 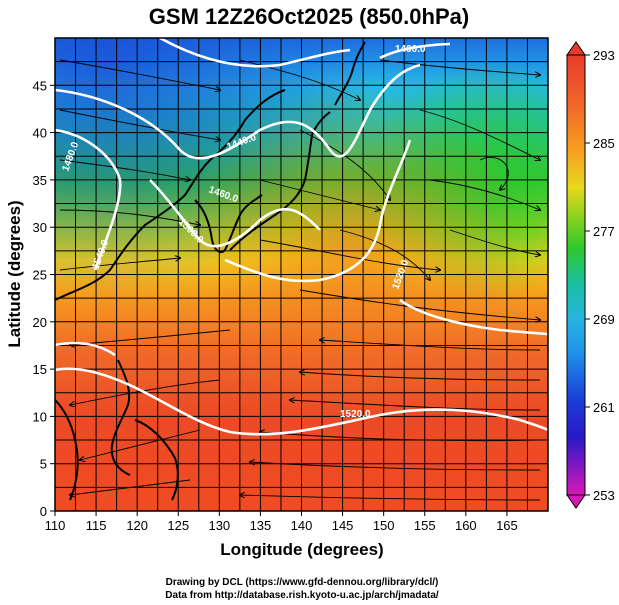 I want to click on x-axis: 110 115 120 125 130 135 140 145 150 155 160 165, so click(x=281, y=522).